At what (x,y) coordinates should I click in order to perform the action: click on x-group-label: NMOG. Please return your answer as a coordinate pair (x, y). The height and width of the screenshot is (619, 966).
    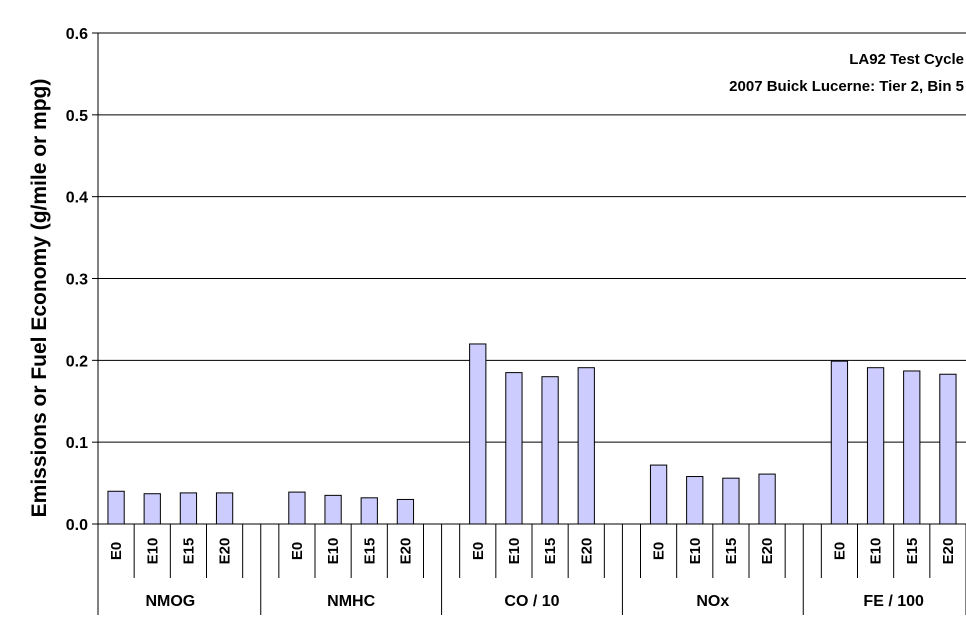
    Looking at the image, I should click on (170, 601).